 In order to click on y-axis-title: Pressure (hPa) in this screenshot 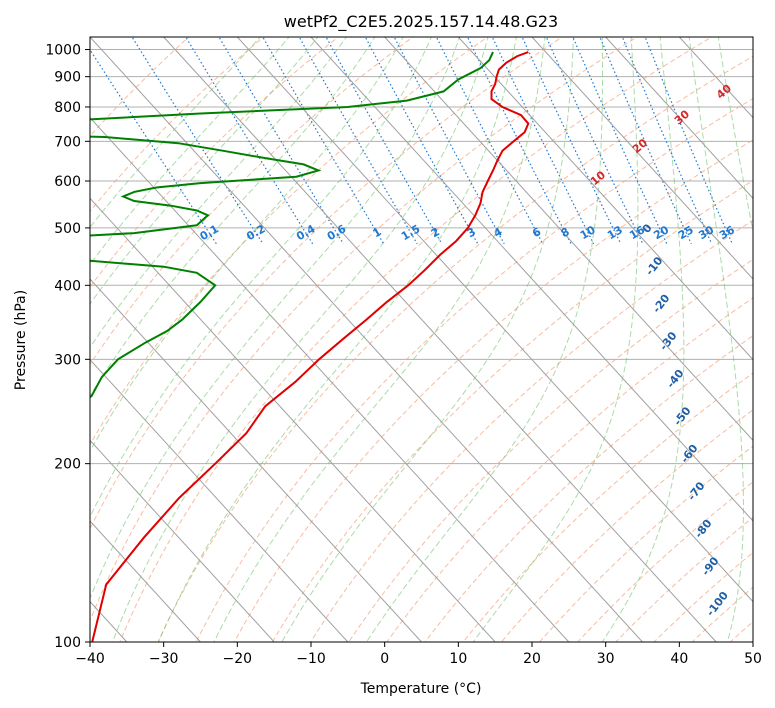, I will do `click(21, 340)`.